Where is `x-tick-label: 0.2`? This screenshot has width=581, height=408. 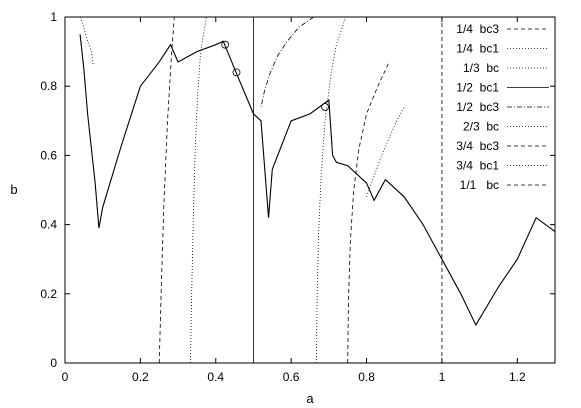
x-tick-label: 0.2 is located at coordinates (140, 377).